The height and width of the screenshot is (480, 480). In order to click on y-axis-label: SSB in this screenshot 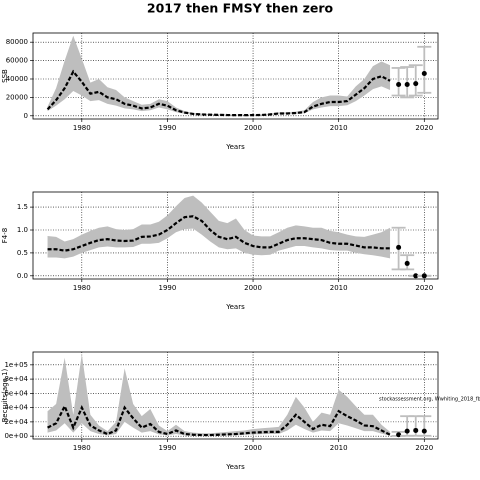, I will do `click(5, 76)`.